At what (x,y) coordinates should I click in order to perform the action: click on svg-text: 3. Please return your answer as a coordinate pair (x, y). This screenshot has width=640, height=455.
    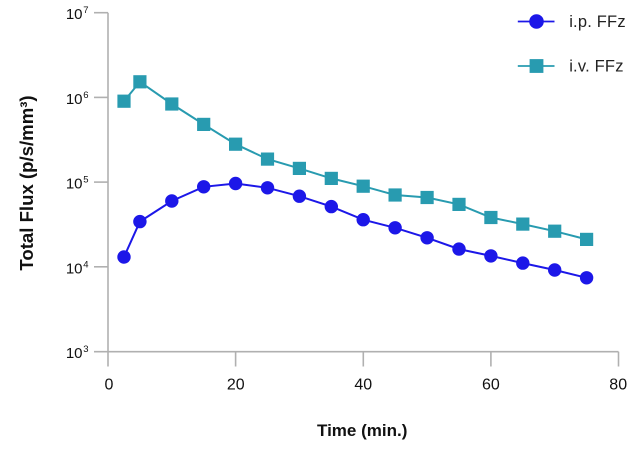
    Looking at the image, I should click on (85, 349).